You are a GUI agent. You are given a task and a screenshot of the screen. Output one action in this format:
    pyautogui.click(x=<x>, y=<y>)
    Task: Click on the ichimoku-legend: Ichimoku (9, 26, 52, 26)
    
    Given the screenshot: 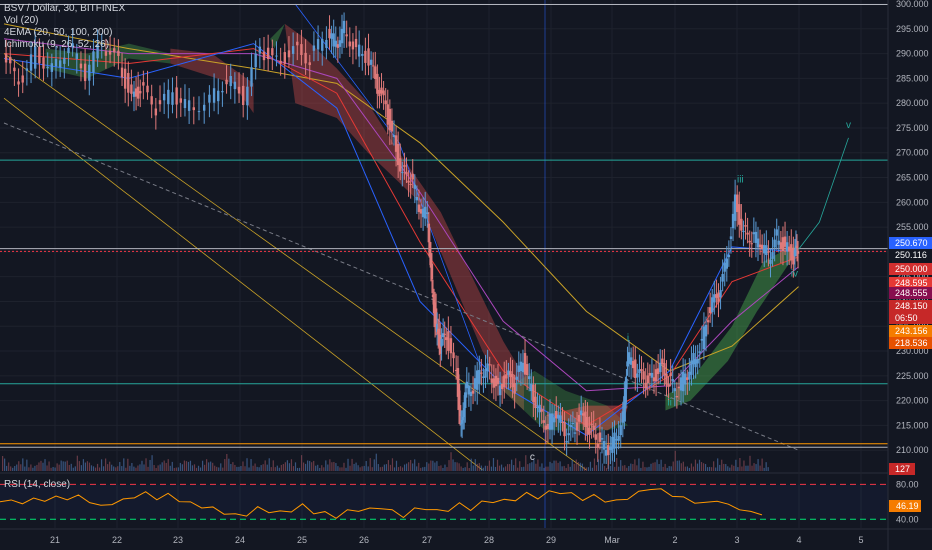 What is the action you would take?
    pyautogui.click(x=57, y=44)
    